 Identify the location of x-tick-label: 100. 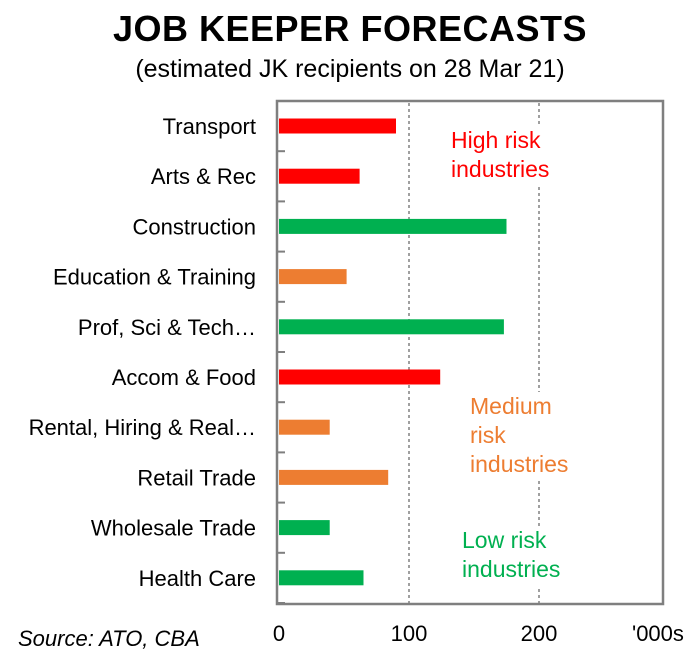
(409, 633).